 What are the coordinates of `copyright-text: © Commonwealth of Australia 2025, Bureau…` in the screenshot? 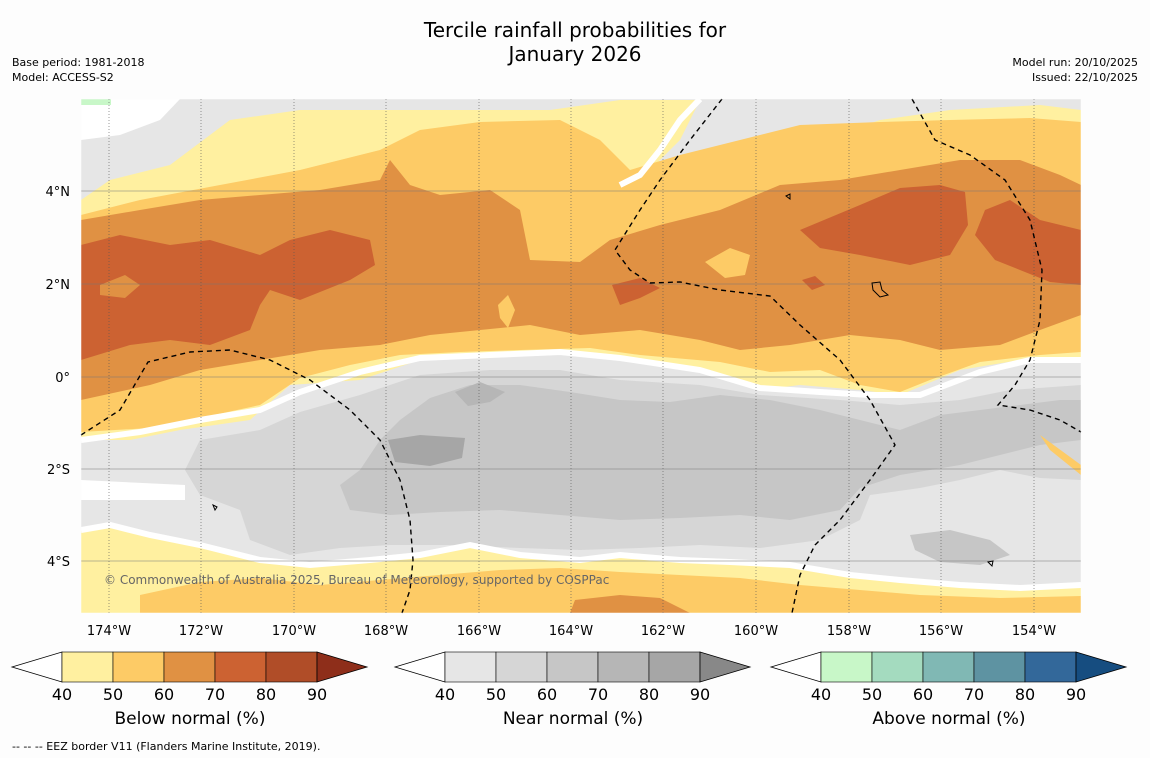 It's located at (356, 580).